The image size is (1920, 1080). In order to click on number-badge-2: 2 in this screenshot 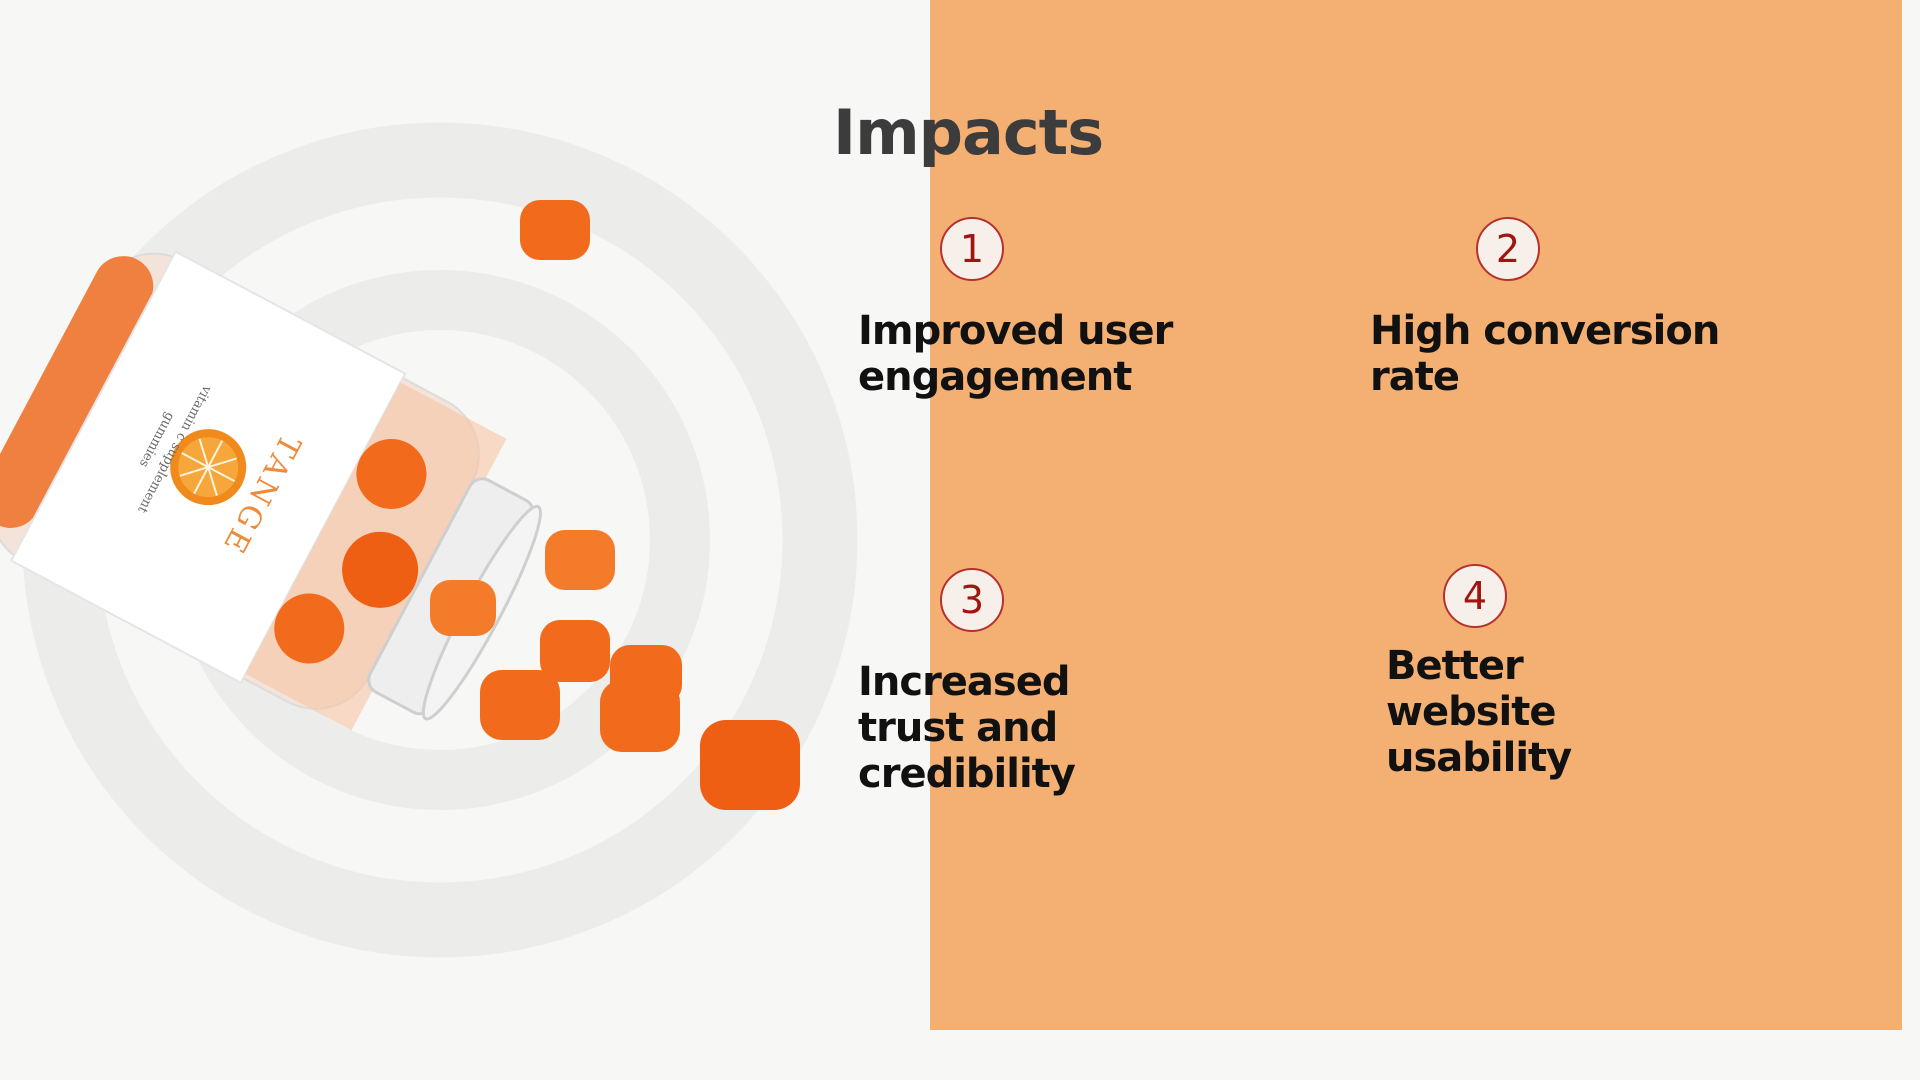, I will do `click(1508, 249)`.